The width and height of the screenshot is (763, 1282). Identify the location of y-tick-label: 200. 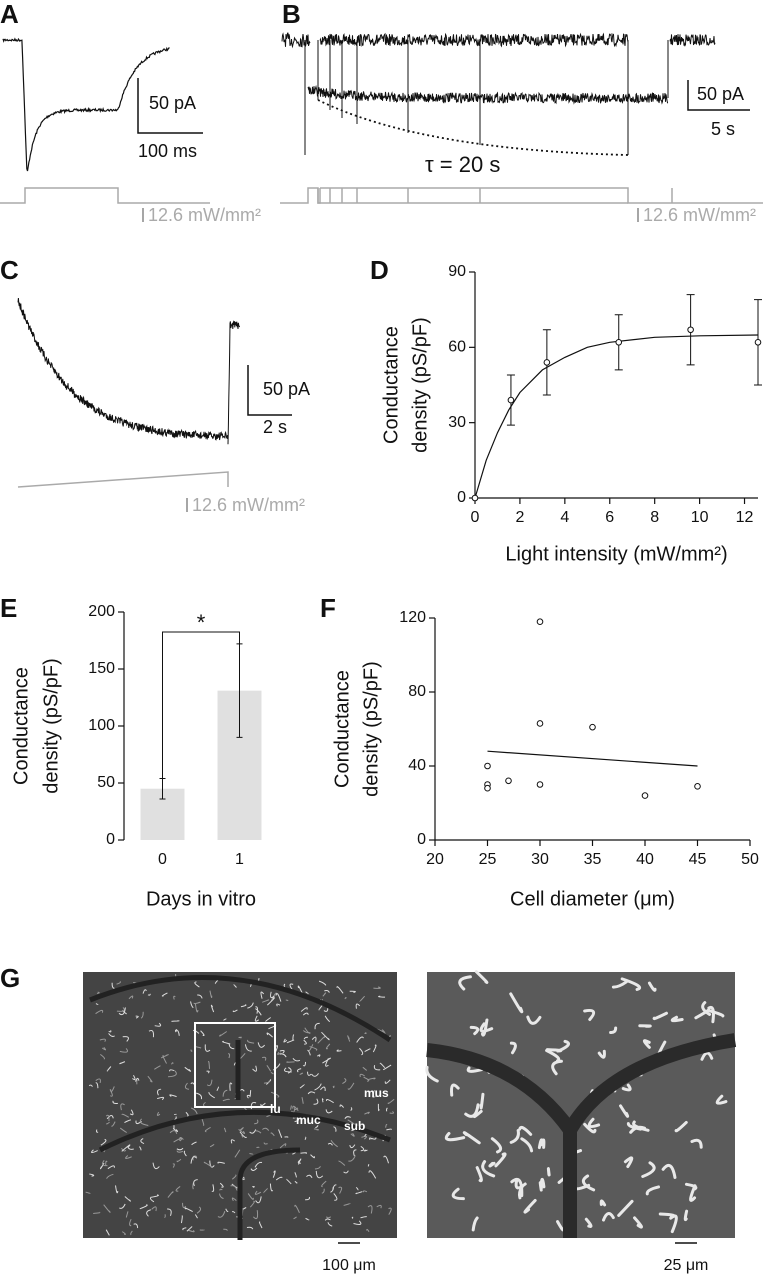
(101, 611).